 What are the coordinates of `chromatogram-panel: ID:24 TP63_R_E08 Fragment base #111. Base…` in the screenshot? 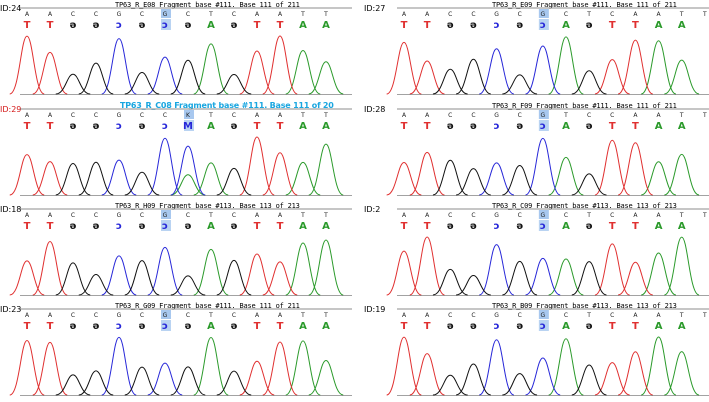 It's located at (176, 50).